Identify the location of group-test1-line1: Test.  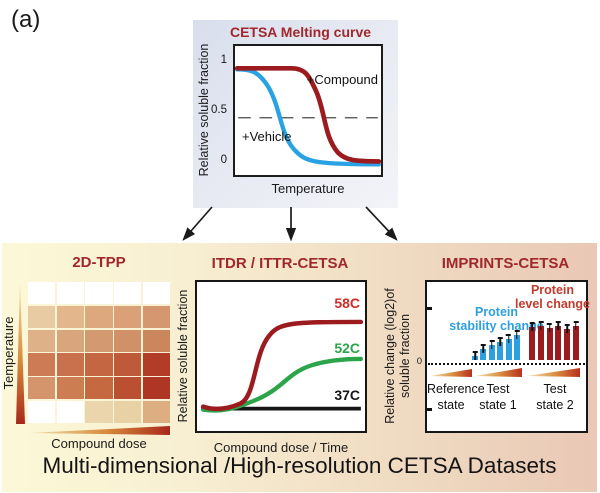
(498, 389).